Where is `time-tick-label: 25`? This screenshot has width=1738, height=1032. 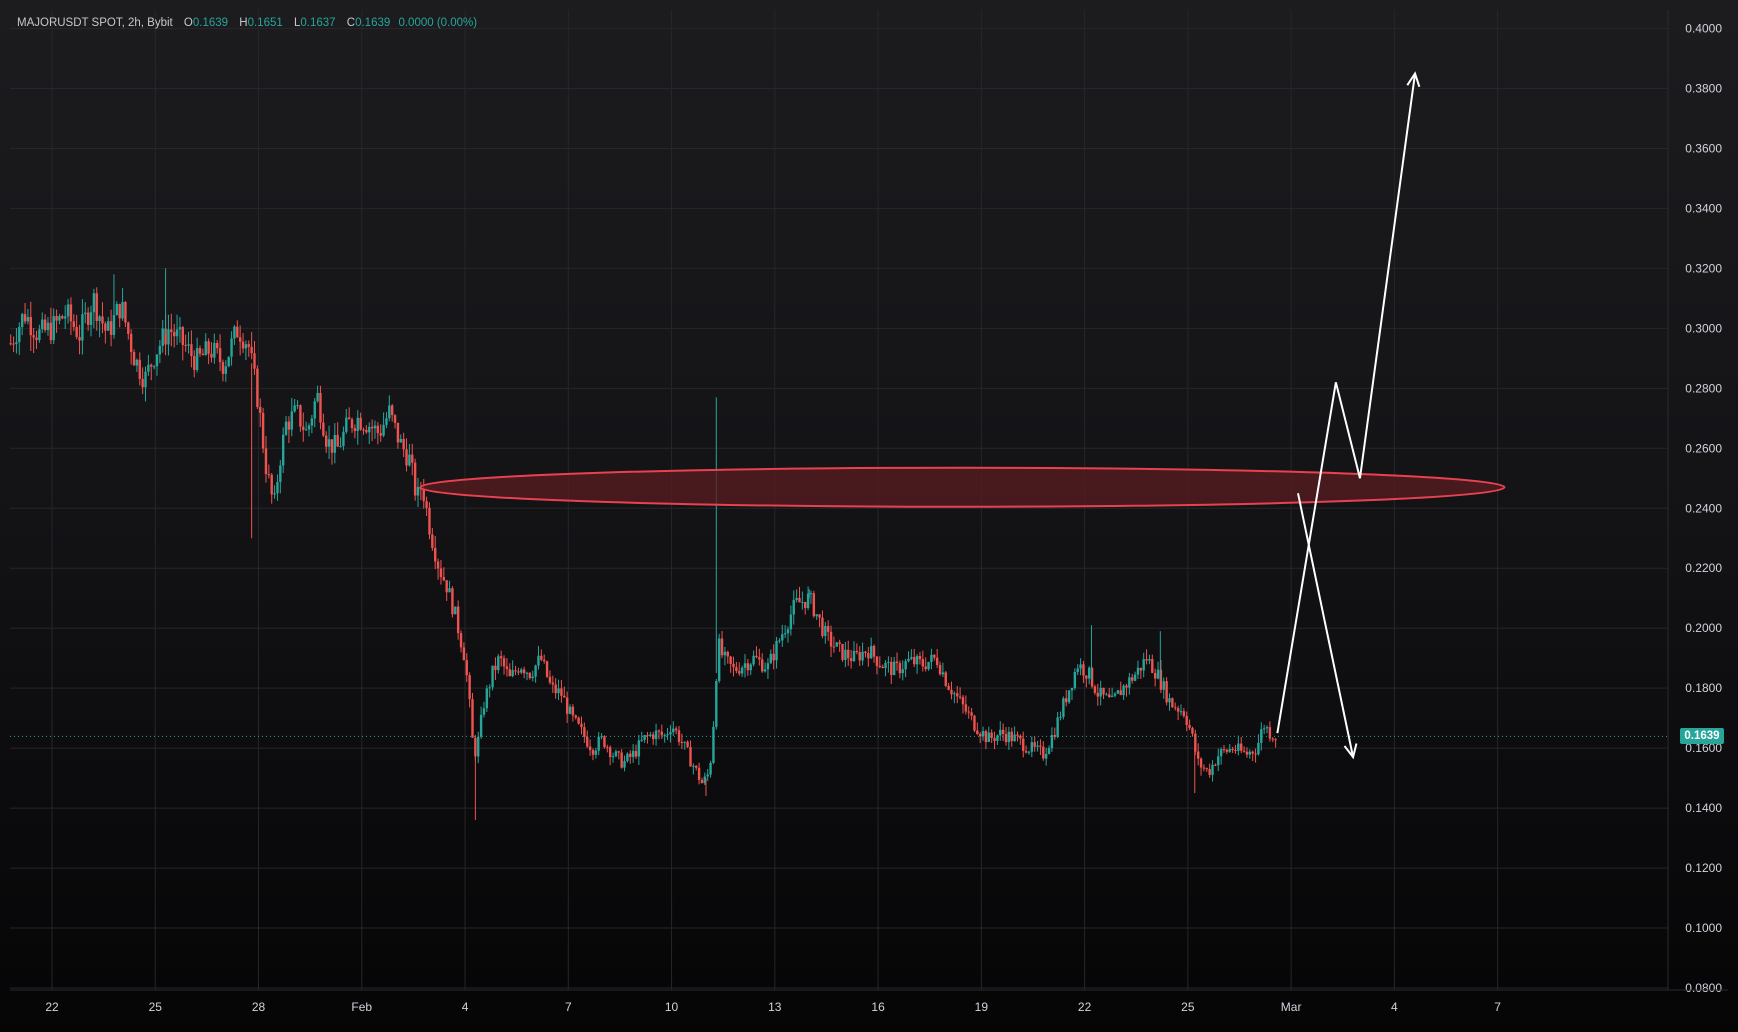 time-tick-label: 25 is located at coordinates (1188, 1007).